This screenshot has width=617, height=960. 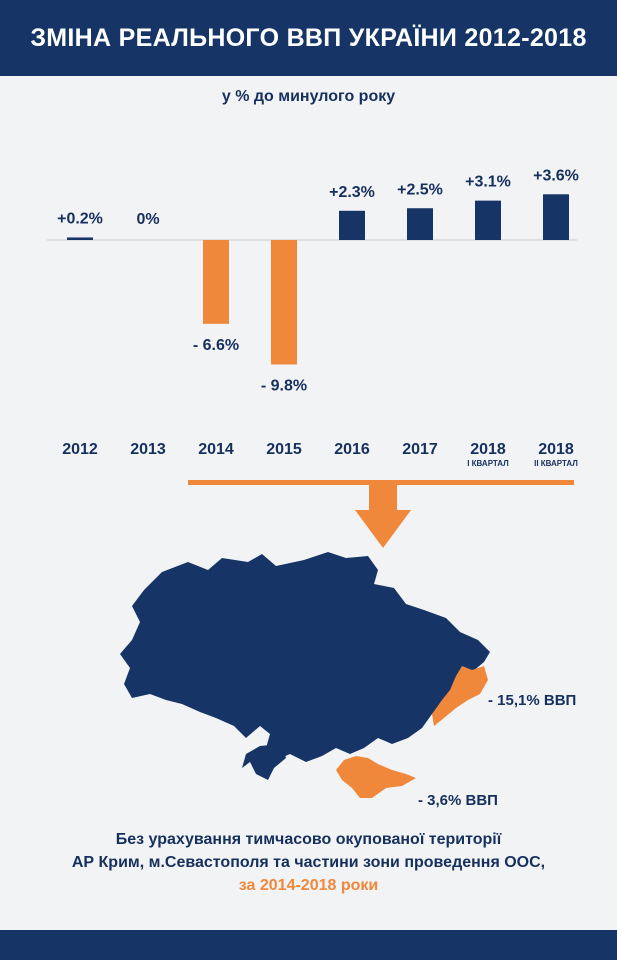 I want to click on donbas-region-shape, so click(x=460, y=696).